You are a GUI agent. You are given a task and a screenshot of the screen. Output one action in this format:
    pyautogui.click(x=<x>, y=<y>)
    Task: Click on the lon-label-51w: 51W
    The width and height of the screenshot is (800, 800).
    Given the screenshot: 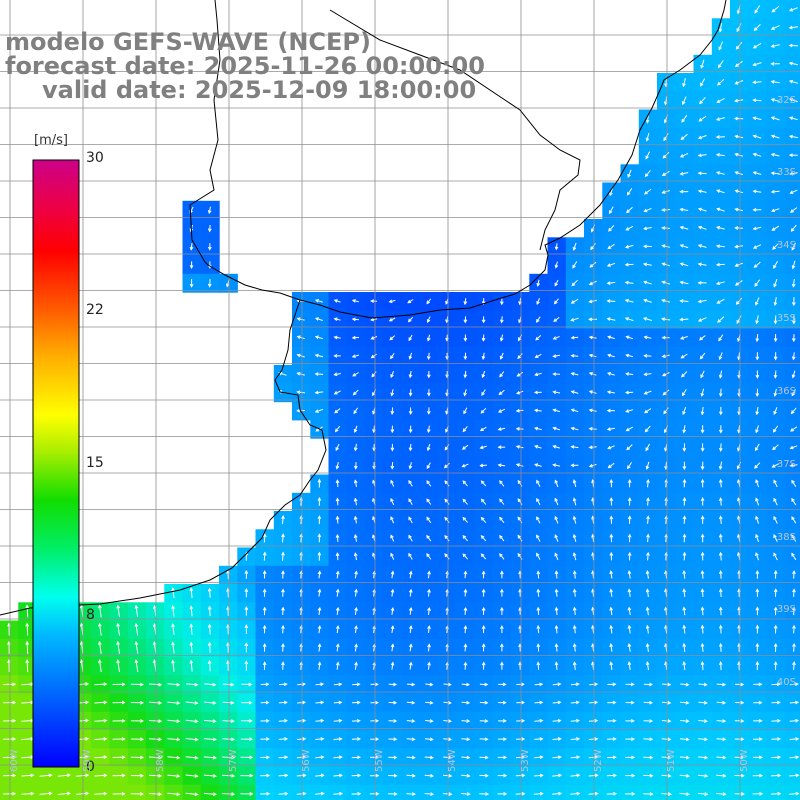 What is the action you would take?
    pyautogui.click(x=671, y=760)
    